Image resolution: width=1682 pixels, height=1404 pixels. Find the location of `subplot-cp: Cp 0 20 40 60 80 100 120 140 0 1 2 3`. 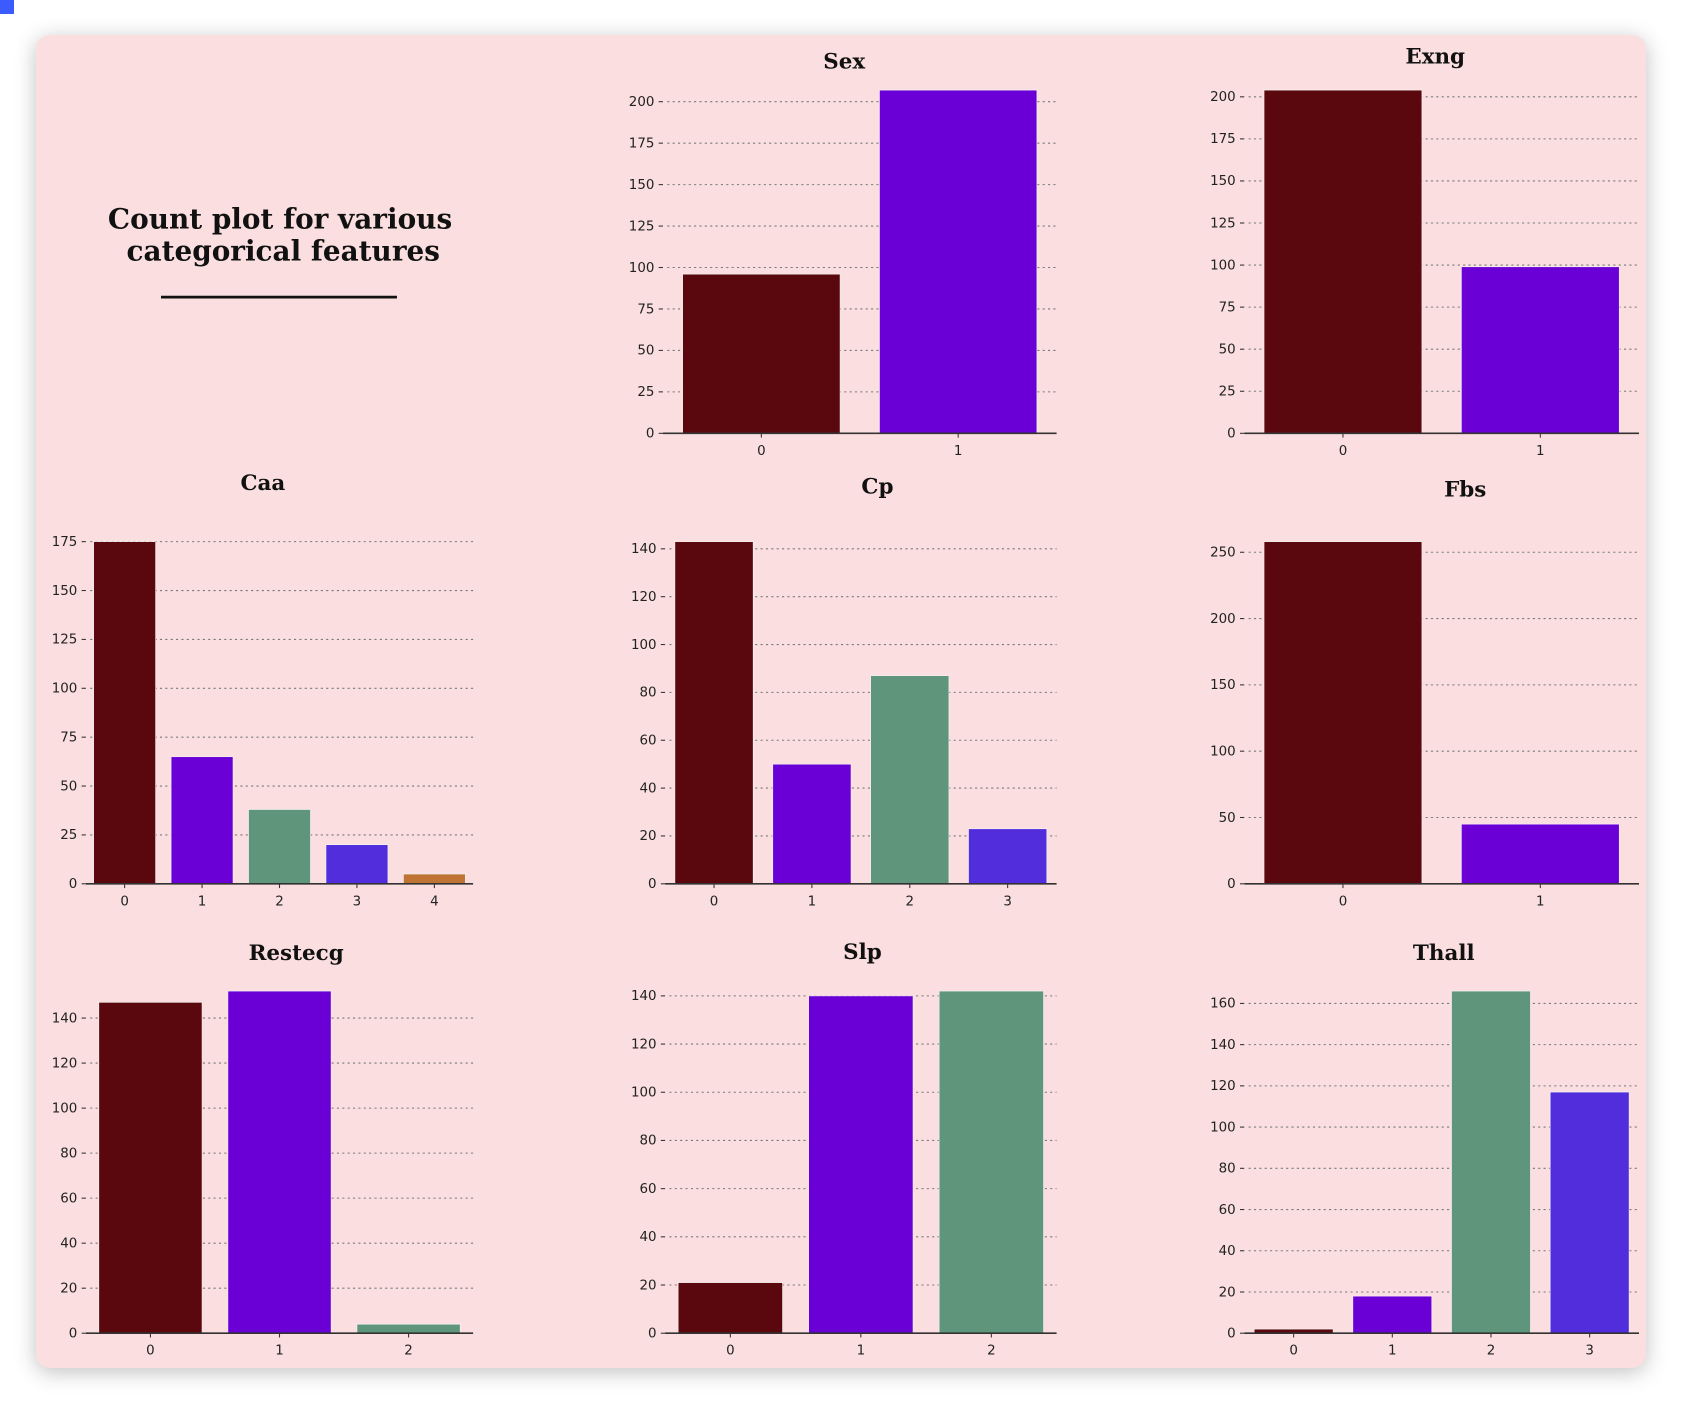

subplot-cp: Cp 0 20 40 60 80 100 120 140 0 1 2 3 is located at coordinates (844, 691).